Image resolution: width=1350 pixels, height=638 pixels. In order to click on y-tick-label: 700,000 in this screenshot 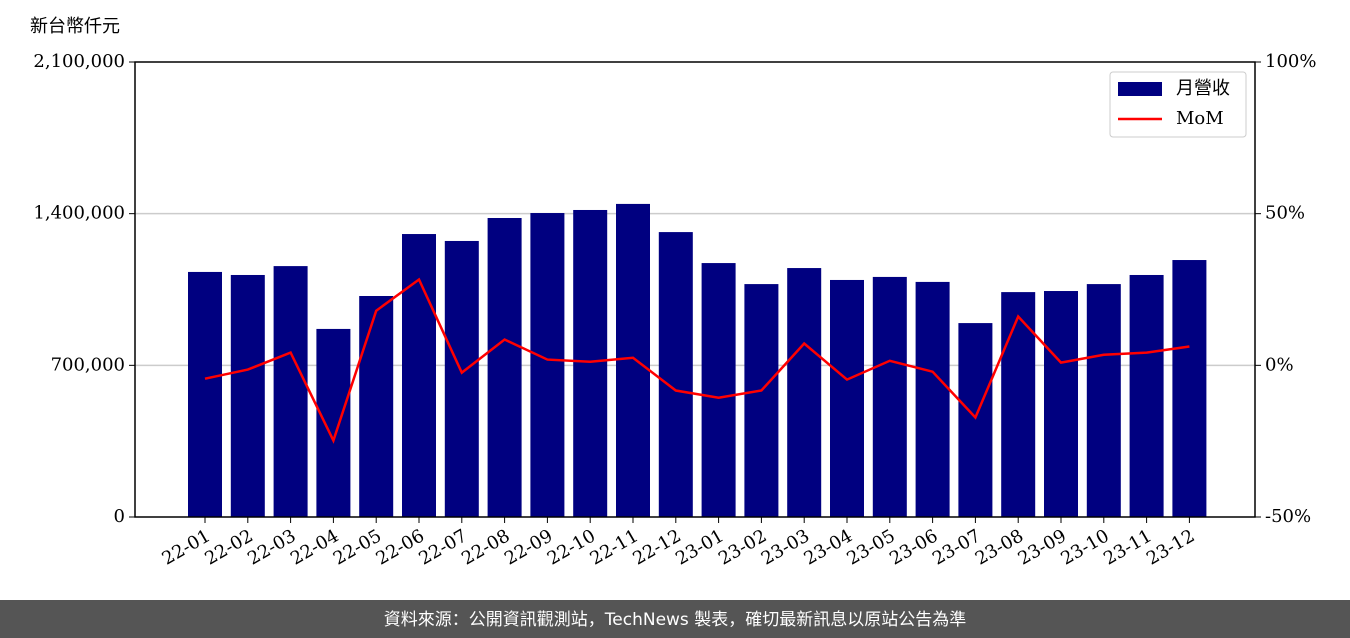, I will do `click(88, 364)`.